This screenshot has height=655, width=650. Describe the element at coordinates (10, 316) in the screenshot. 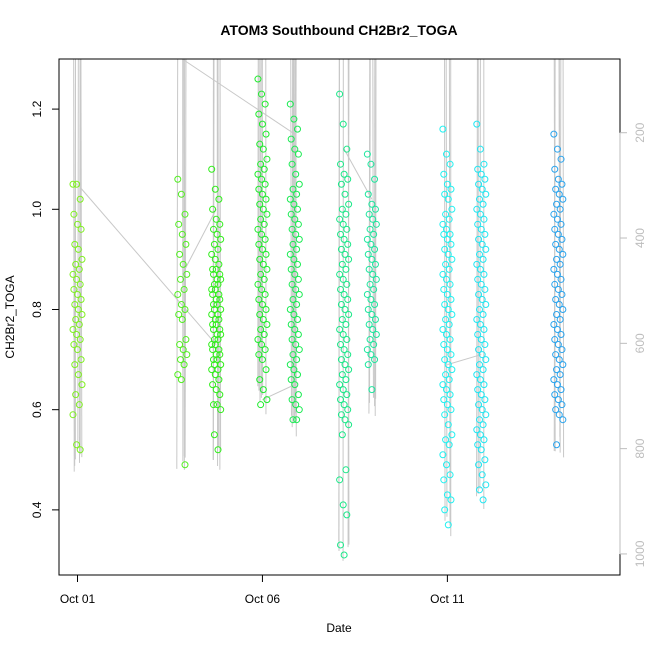

I see `y-axis-label: CH2Br2_TOGA` at that location.